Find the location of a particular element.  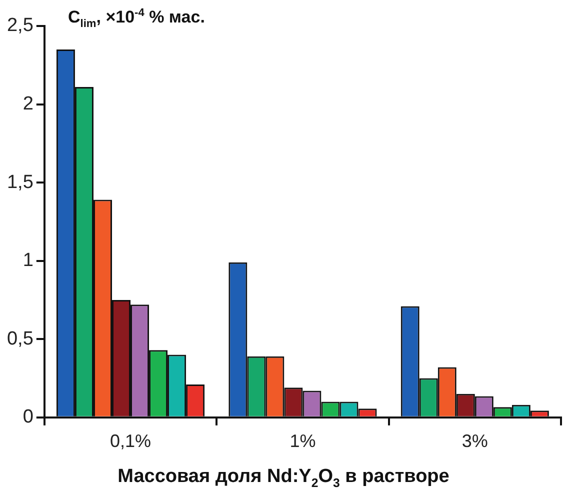

y-tick-label: 2,5 is located at coordinates (20, 25).